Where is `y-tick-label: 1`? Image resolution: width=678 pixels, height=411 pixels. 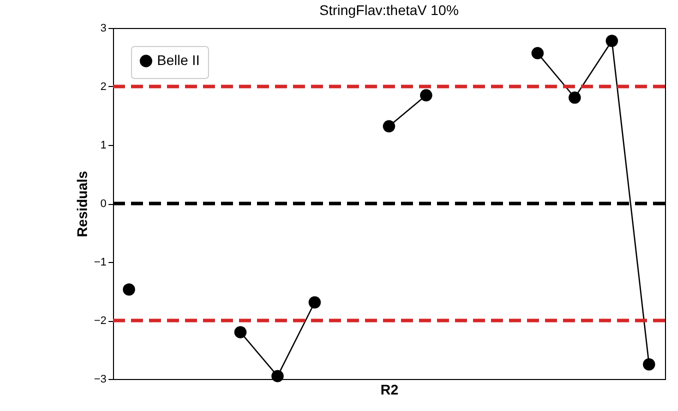
y-tick-label: 1 is located at coordinates (103, 146).